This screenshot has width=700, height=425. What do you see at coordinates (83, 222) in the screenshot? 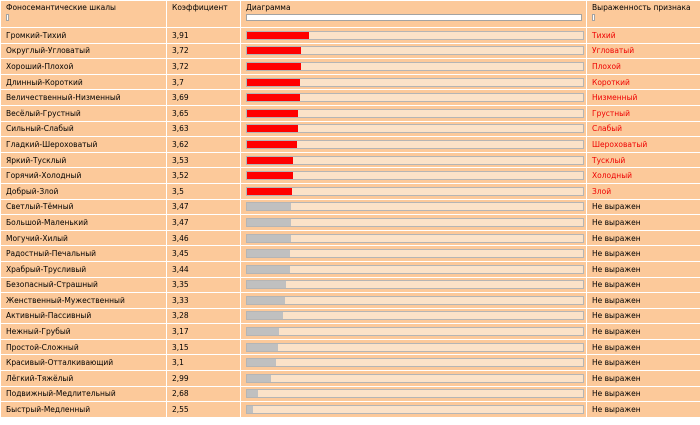
I see `scale-name: Большой-Маленький` at bounding box center [83, 222].